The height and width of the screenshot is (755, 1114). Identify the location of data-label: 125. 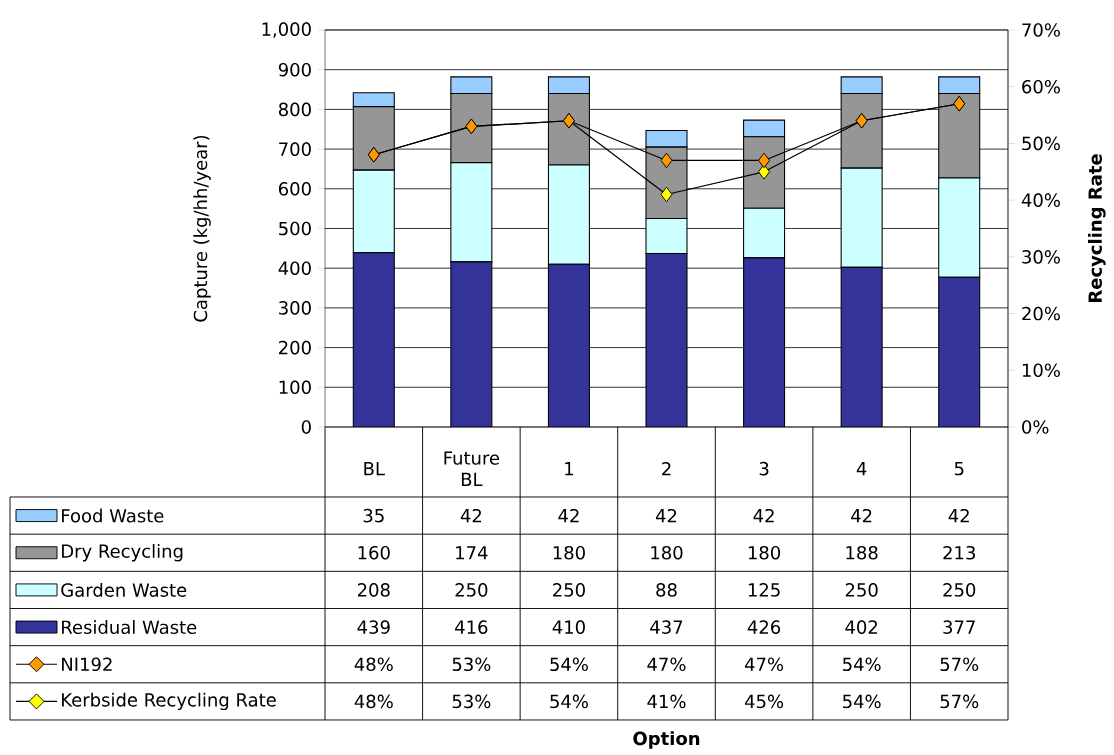
(764, 590).